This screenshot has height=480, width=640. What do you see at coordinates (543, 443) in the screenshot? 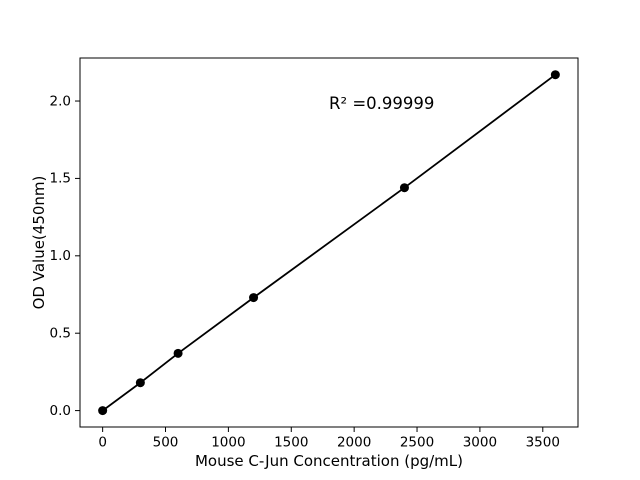
I see `x-tick-label: 3500` at bounding box center [543, 443].